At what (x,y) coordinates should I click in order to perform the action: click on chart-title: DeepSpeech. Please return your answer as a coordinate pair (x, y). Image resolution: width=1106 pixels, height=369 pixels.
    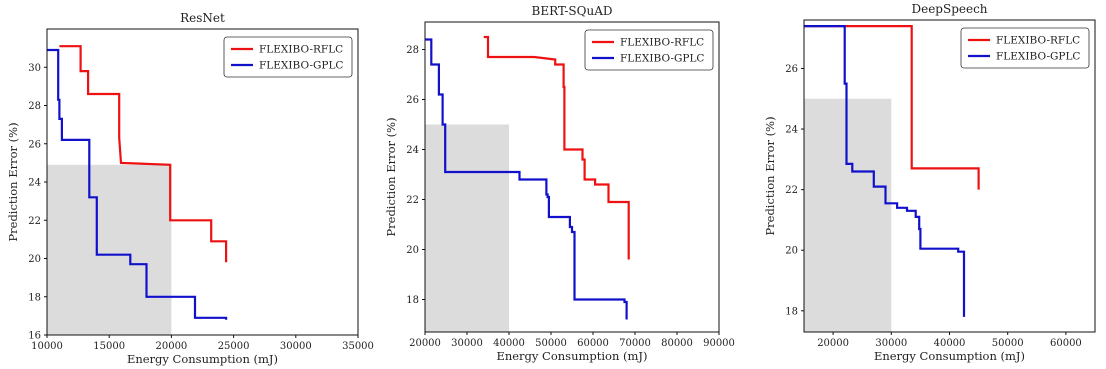
    Looking at the image, I should click on (949, 9).